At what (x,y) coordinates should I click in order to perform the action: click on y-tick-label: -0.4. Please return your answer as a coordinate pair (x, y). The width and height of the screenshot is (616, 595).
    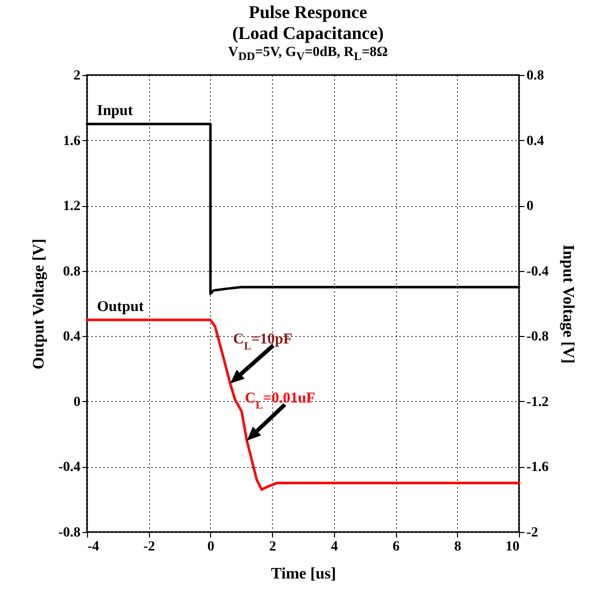
    Looking at the image, I should click on (69, 468).